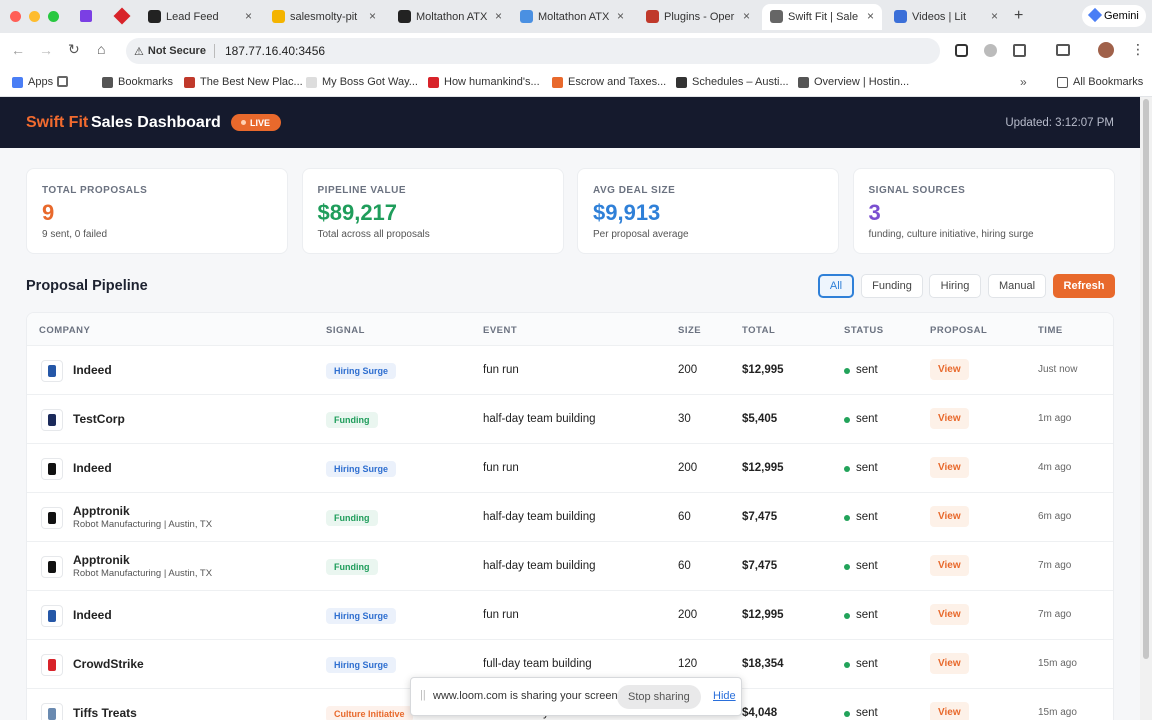  I want to click on menu-button: ⋮, so click(1138, 49).